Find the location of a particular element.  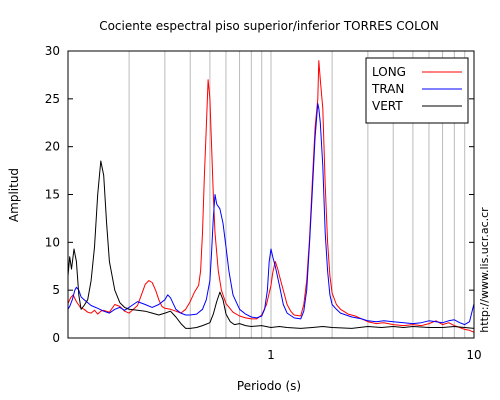

y-axis-label: Amplitud is located at coordinates (14, 195).